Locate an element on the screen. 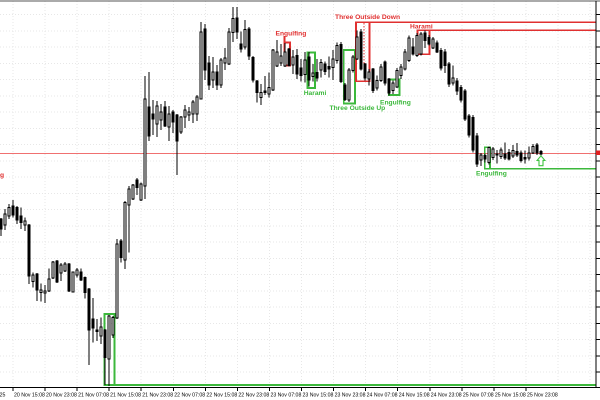  svg-text: 24 Nov 23:08 is located at coordinates (446, 396).